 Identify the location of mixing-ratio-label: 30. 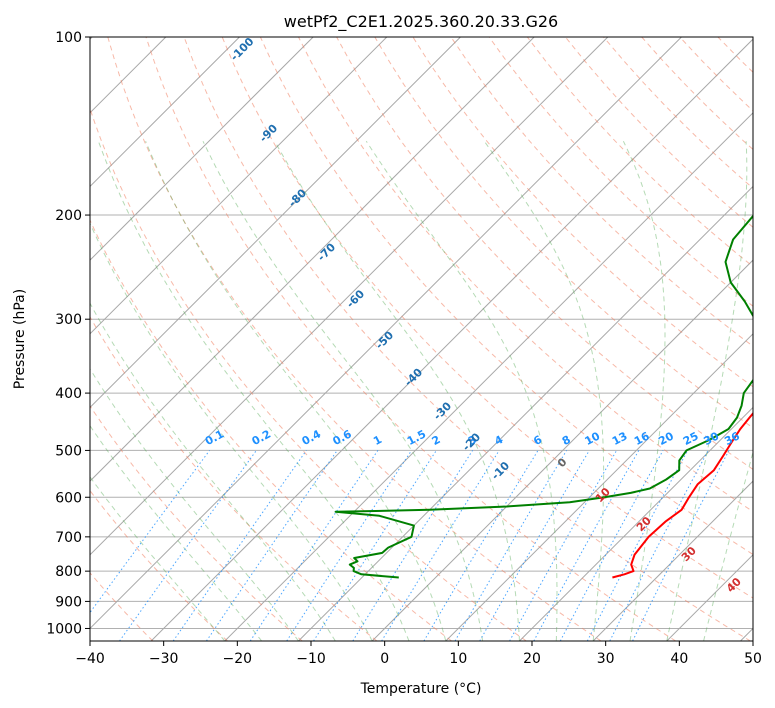
(711, 438).